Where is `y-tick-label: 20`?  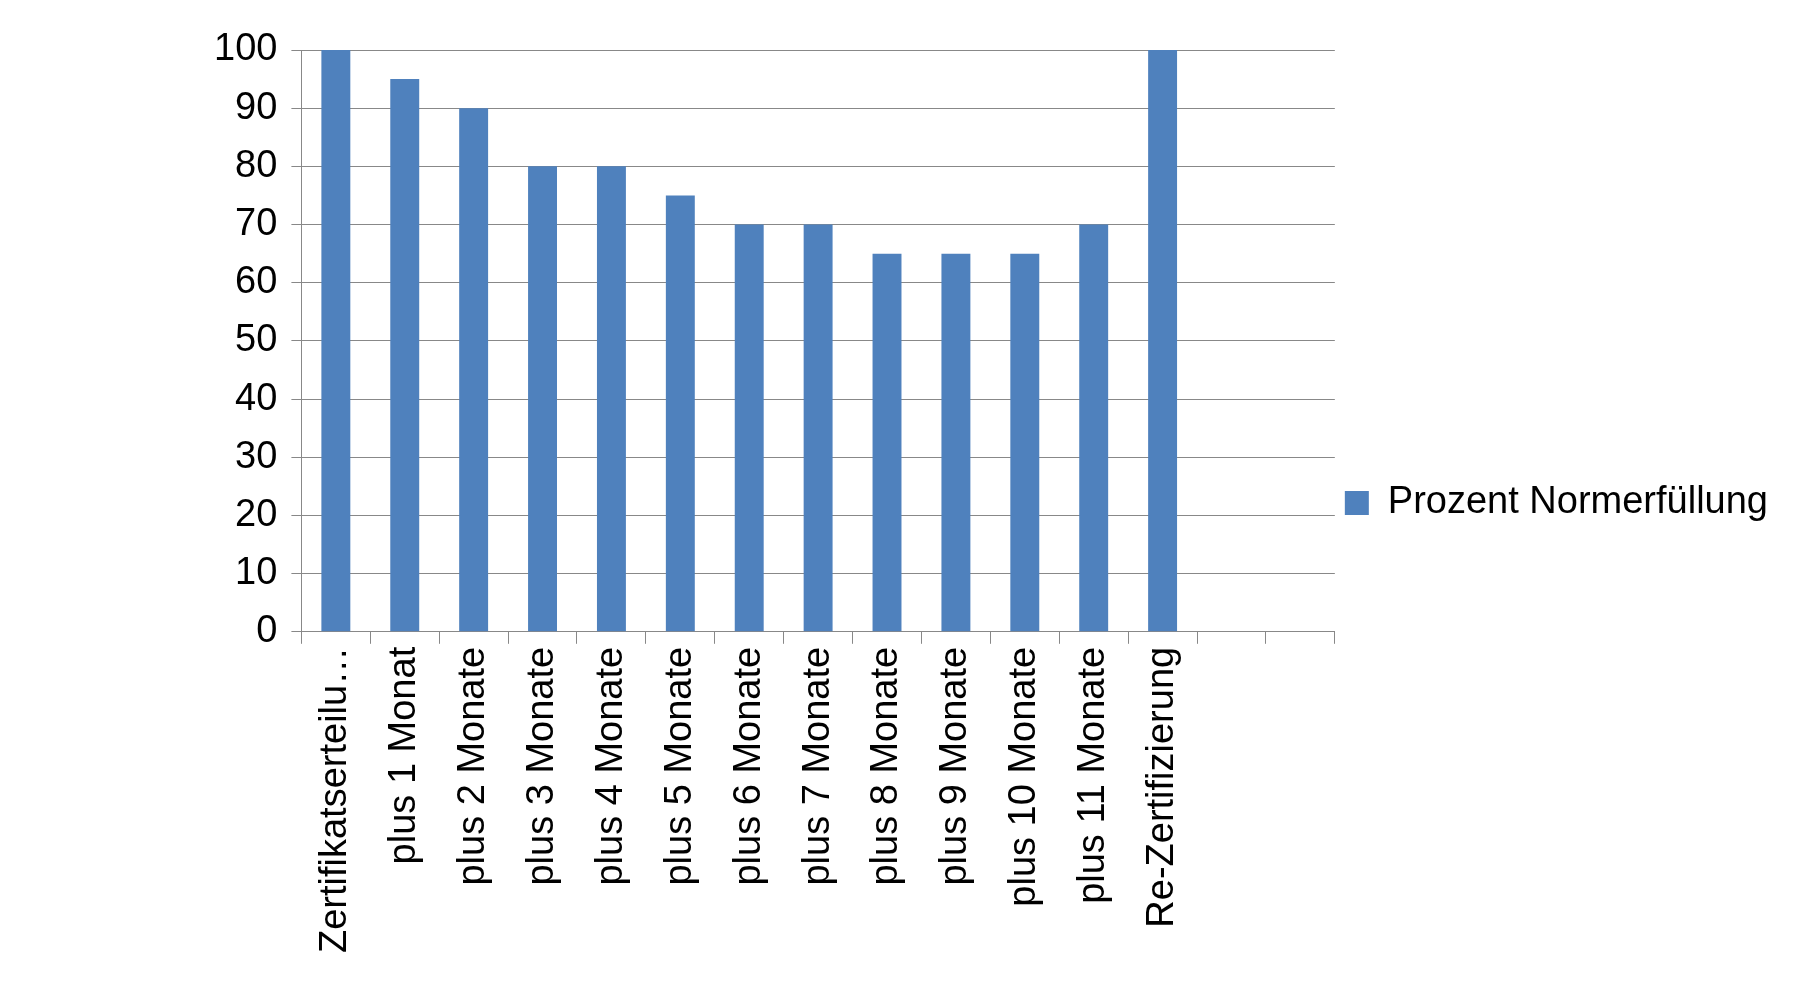
y-tick-label: 20 is located at coordinates (256, 512).